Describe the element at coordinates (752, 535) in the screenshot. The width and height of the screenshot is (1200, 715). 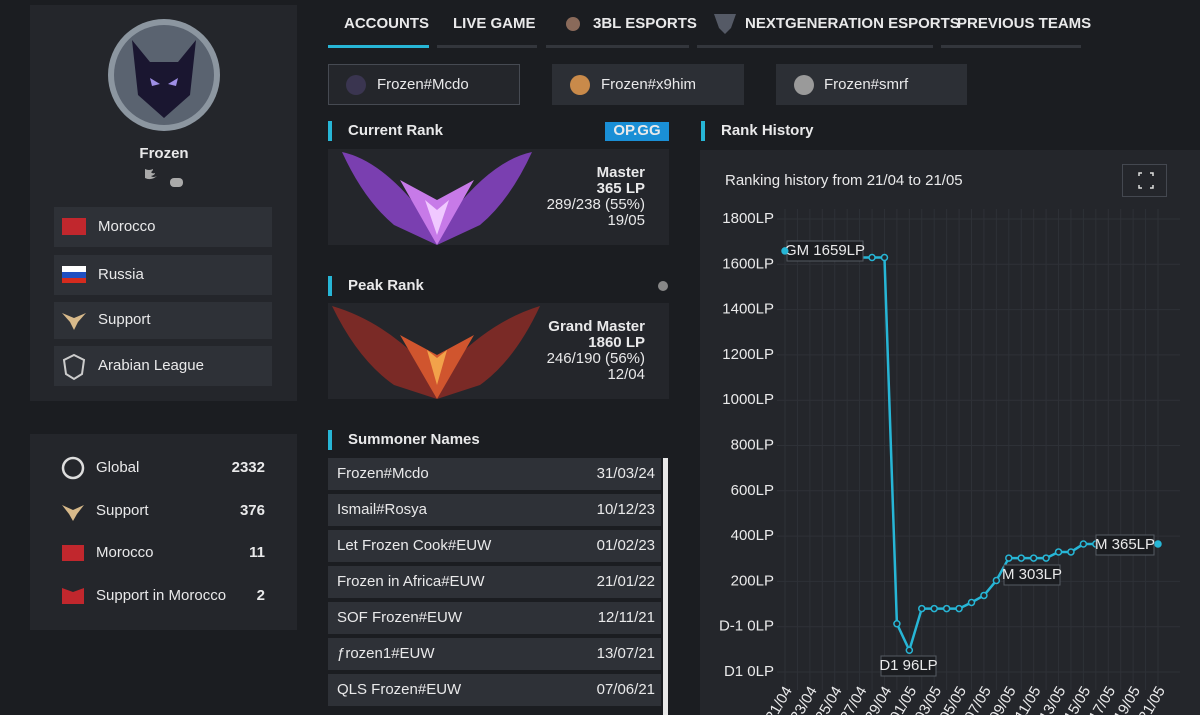
I see `y-tick-label: 400LP` at that location.